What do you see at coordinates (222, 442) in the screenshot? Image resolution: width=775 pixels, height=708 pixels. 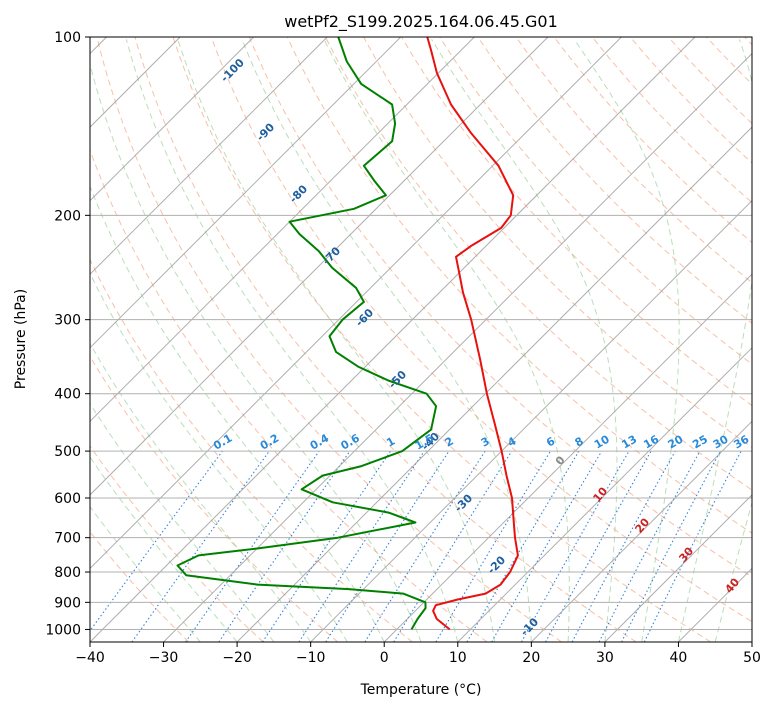 I see `mixing-ratio-label: 0.1` at bounding box center [222, 442].